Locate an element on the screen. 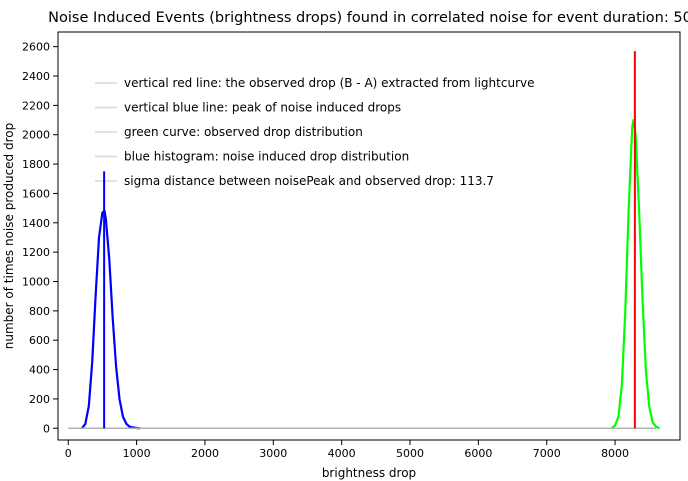  y-tick-label: 600 is located at coordinates (39, 340).